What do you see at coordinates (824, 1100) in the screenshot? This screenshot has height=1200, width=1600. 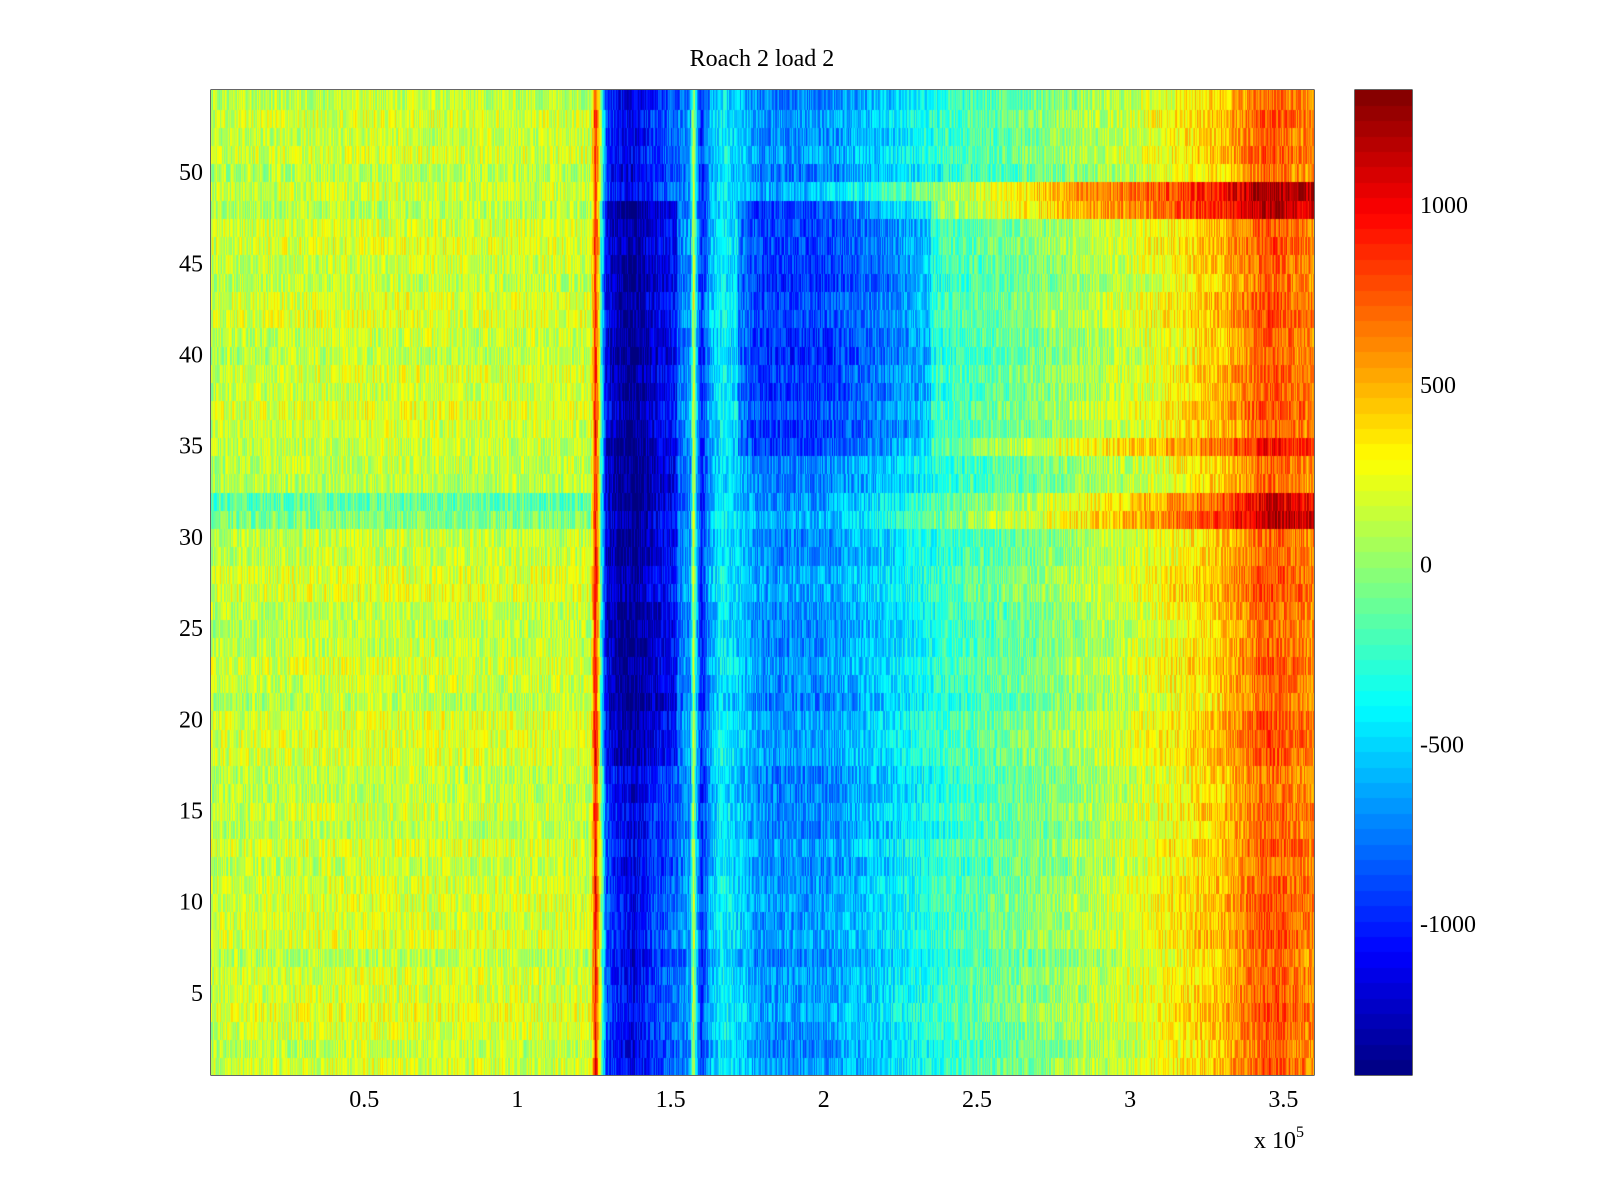 I see `x-tick-label: 2` at bounding box center [824, 1100].